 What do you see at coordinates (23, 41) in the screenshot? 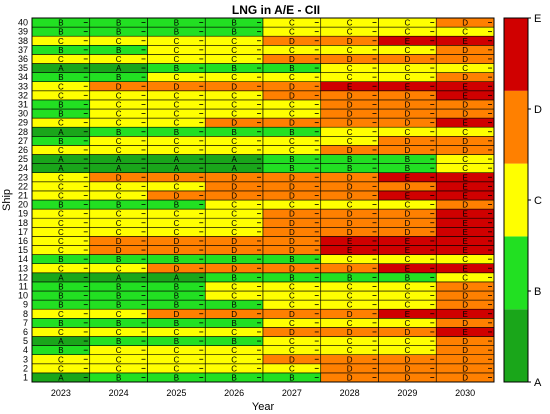
I see `y-tick-label: 38` at bounding box center [23, 41].